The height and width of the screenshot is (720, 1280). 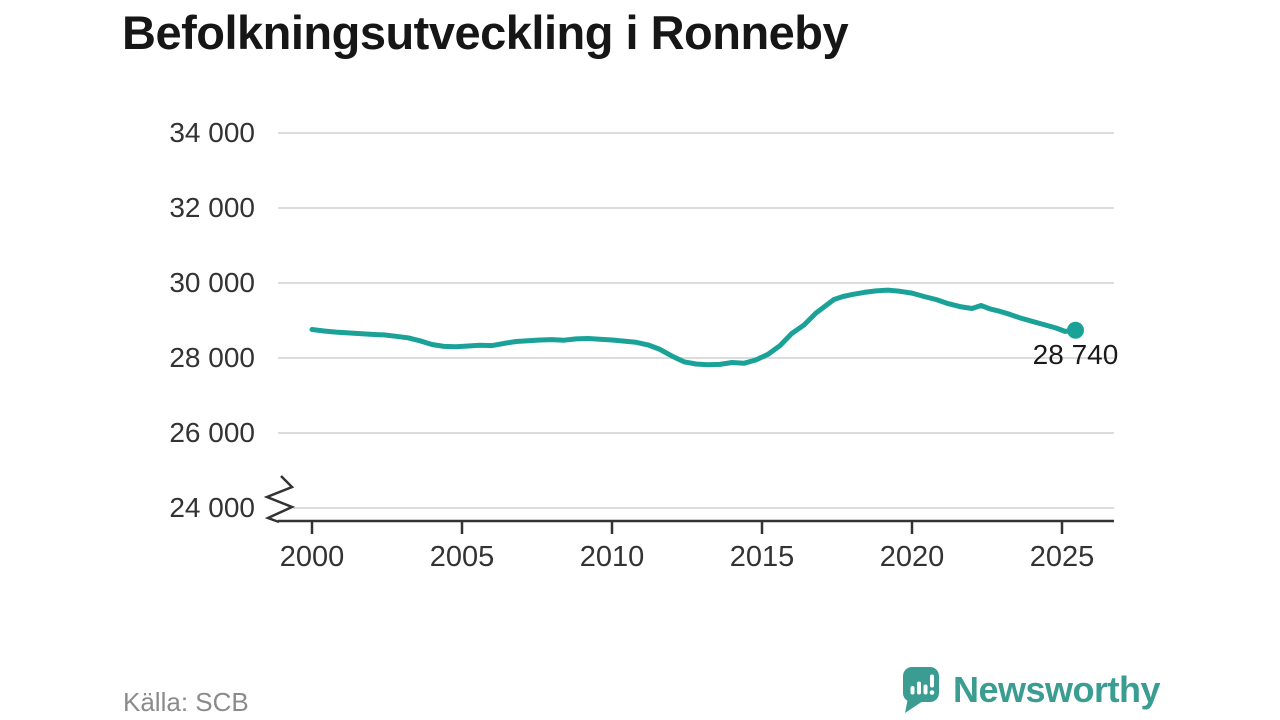 I want to click on chart-title: Befolkningsutveckling i Ronneby, so click(x=485, y=32).